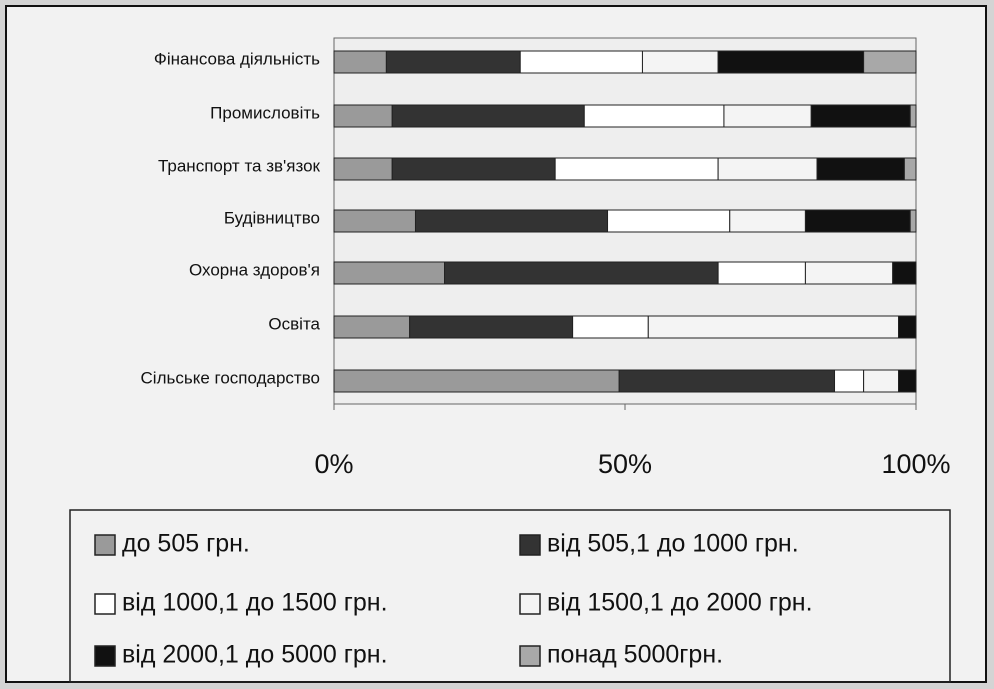 The image size is (994, 689). I want to click on x-tick-label: 100%, so click(915, 464).